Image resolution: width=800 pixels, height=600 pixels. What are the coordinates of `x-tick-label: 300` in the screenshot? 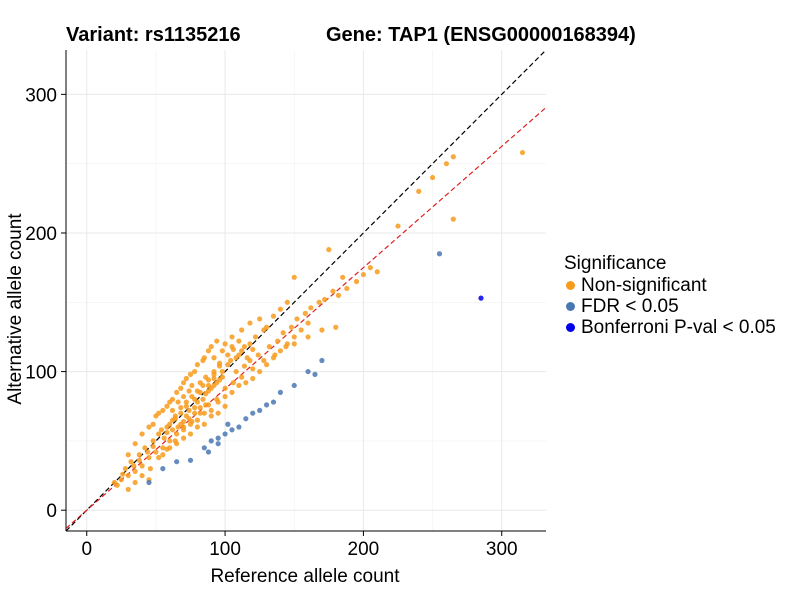 It's located at (502, 549).